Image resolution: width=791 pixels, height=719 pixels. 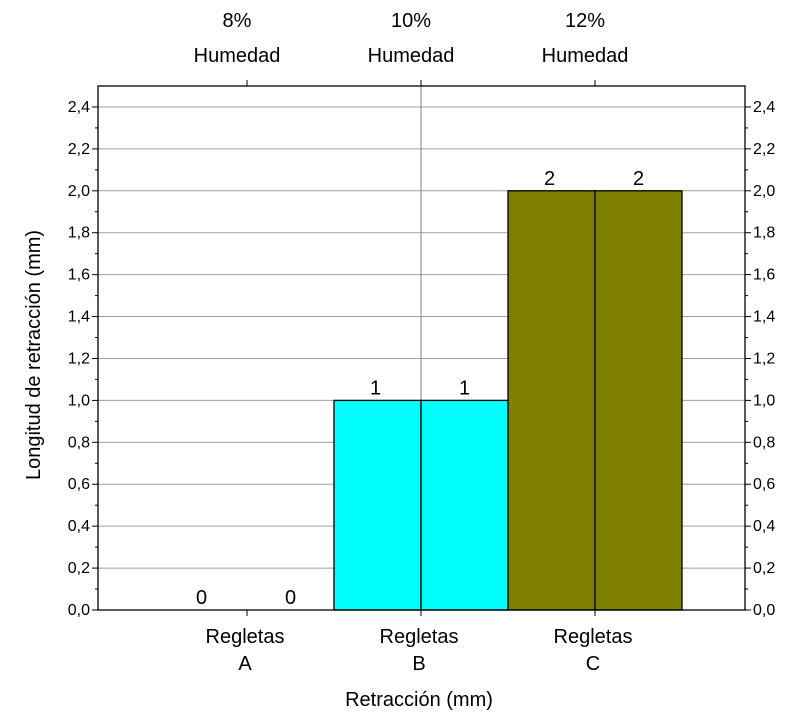 What do you see at coordinates (79, 610) in the screenshot?
I see `y-tick-label-left: 0,0` at bounding box center [79, 610].